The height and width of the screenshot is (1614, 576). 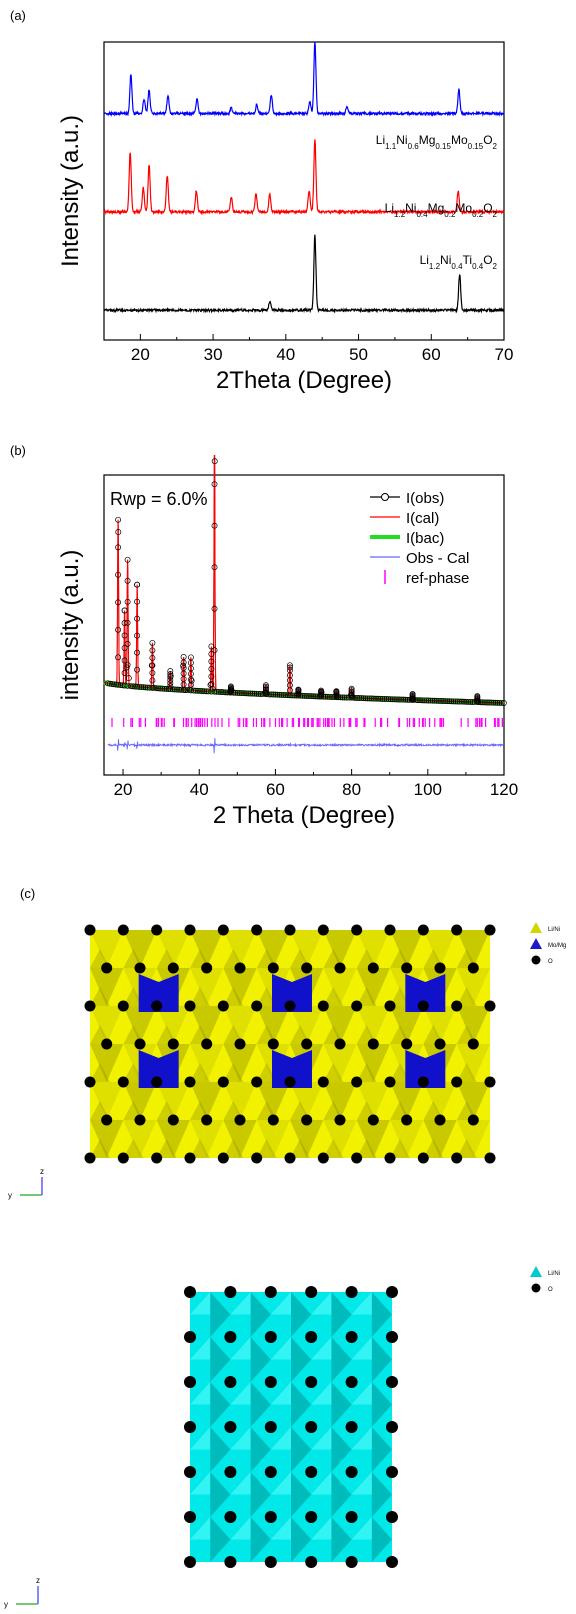 I want to click on series-line, so click(x=304, y=79).